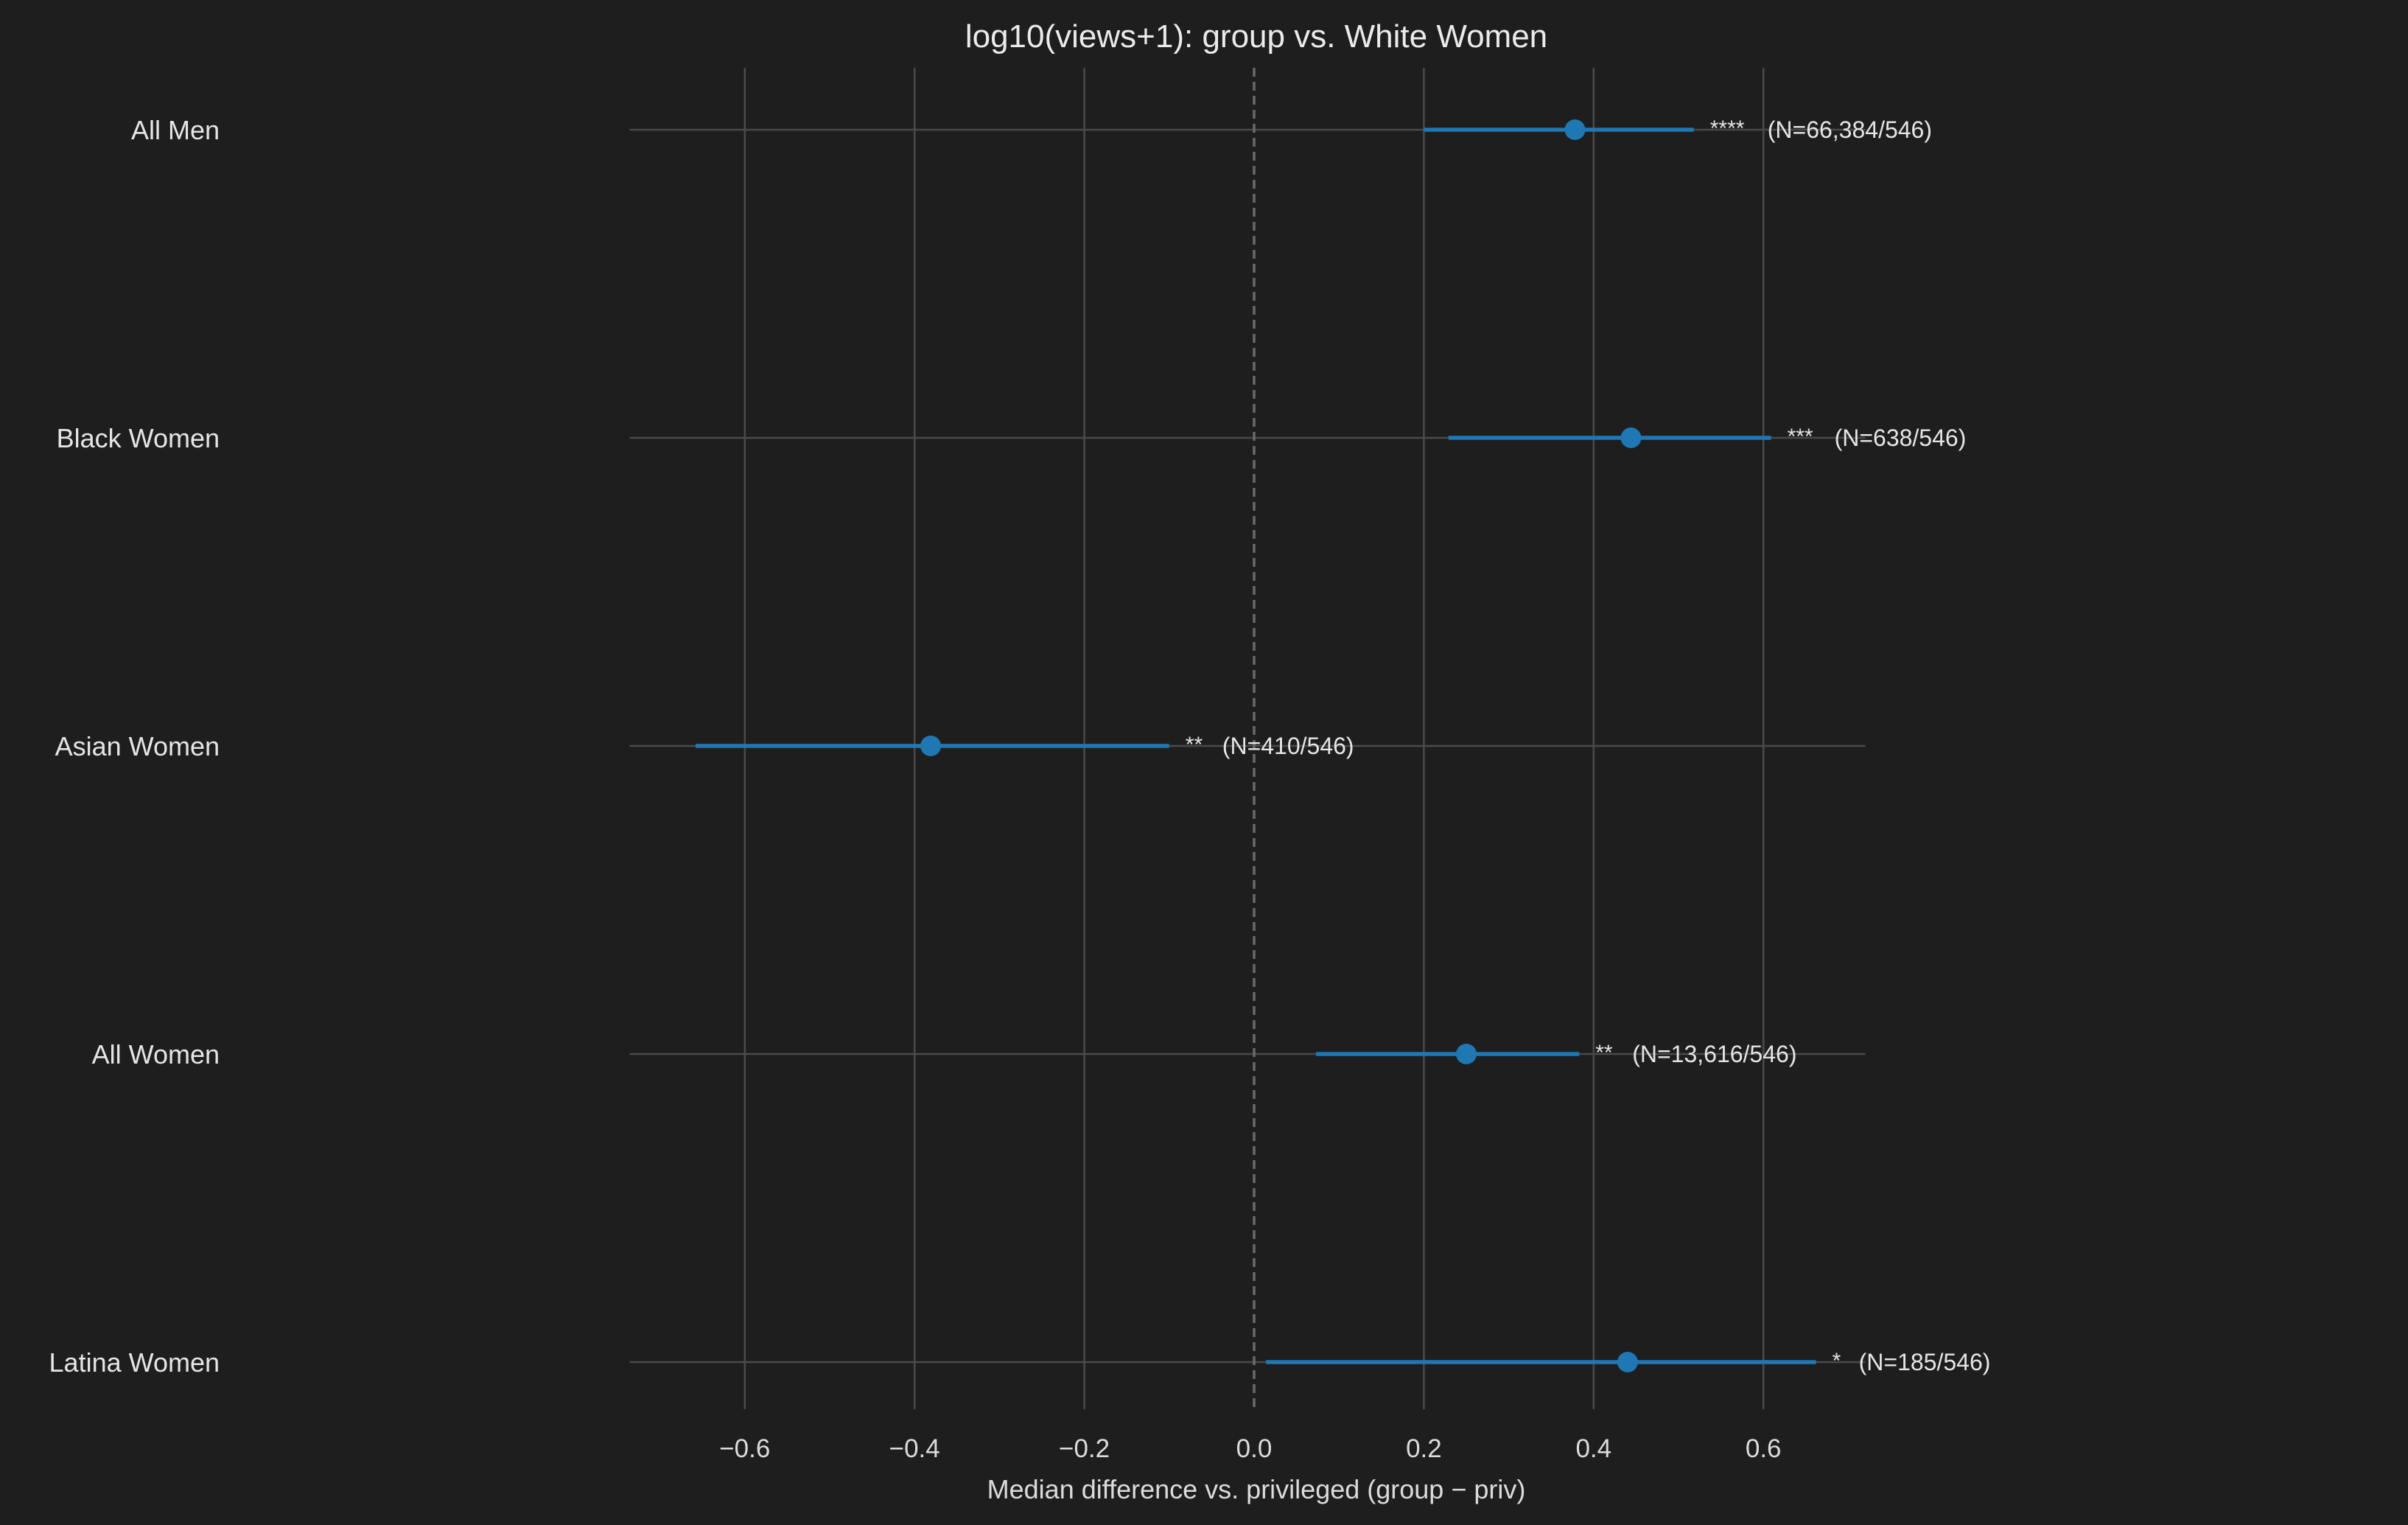  Describe the element at coordinates (1727, 128) in the screenshot. I see `significance-stars: ****` at that location.